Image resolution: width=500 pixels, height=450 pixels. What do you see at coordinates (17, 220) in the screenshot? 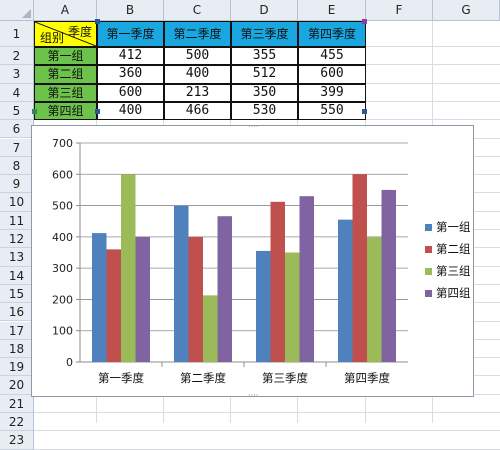
I see `row-header-11: 11` at bounding box center [17, 220].